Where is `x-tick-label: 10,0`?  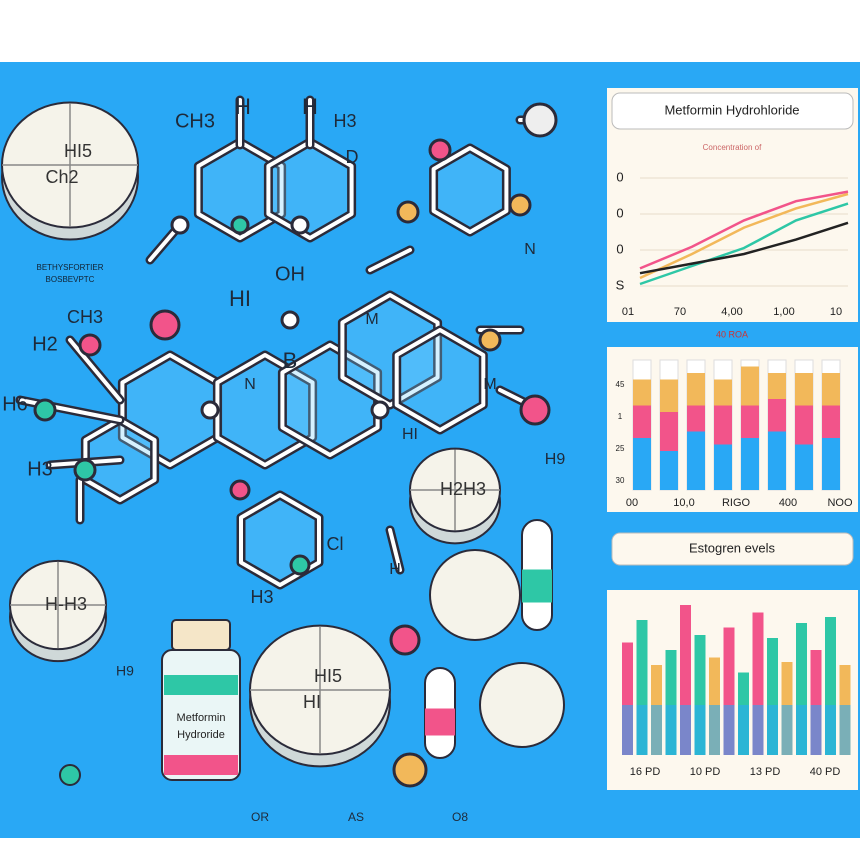 x-tick-label: 10,0 is located at coordinates (683, 503).